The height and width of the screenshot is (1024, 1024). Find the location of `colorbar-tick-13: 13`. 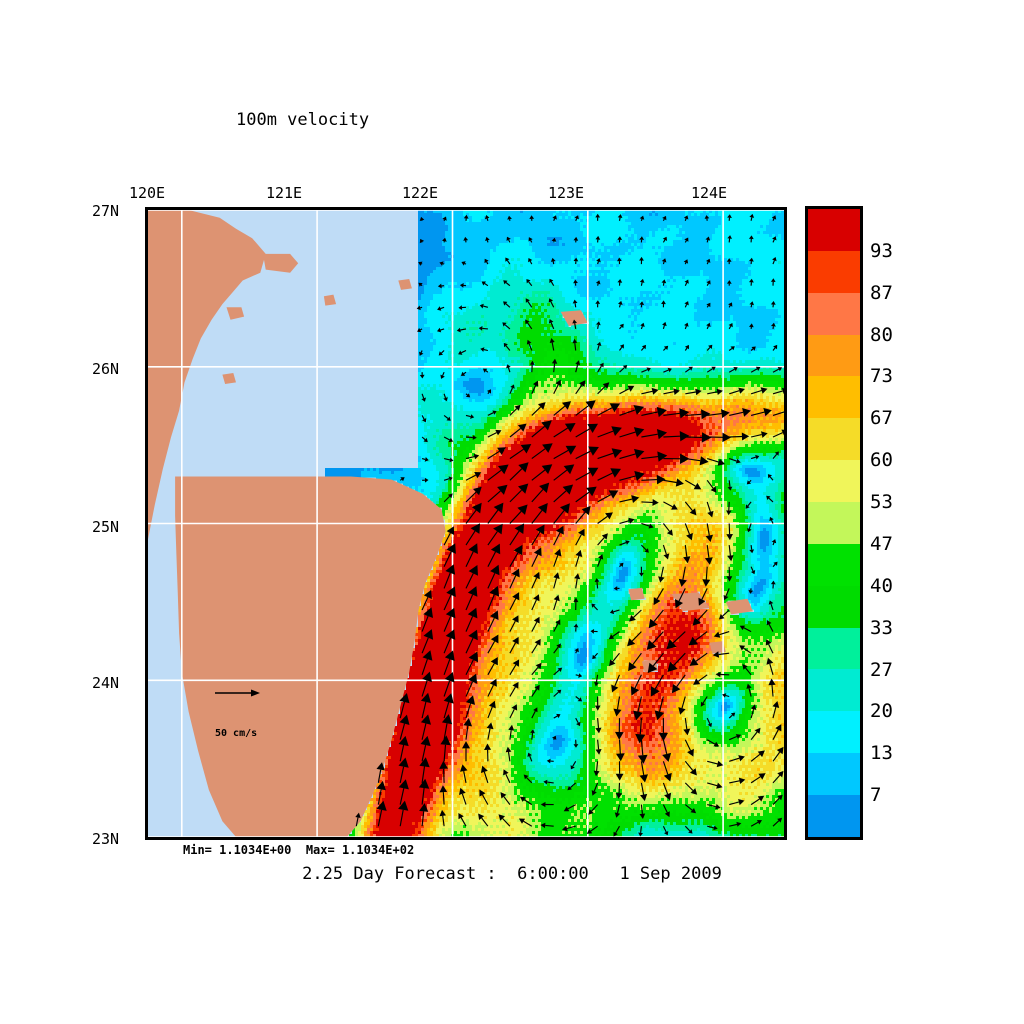

colorbar-tick-13: 13 is located at coordinates (881, 753).